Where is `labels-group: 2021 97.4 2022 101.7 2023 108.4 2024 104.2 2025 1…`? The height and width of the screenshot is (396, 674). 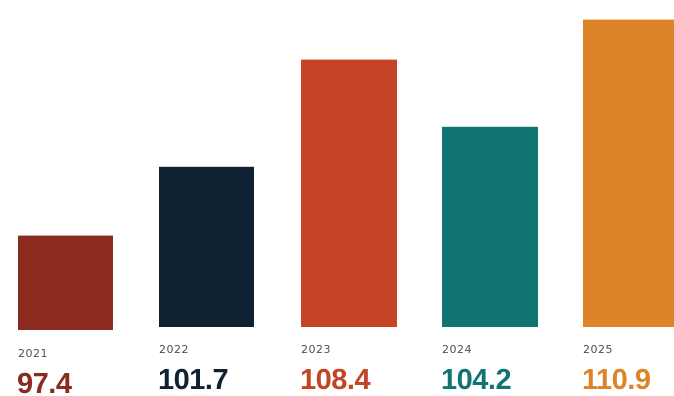
labels-group: 2021 97.4 2022 101.7 2023 108.4 2024 104.2 2025 1… is located at coordinates (334, 369).